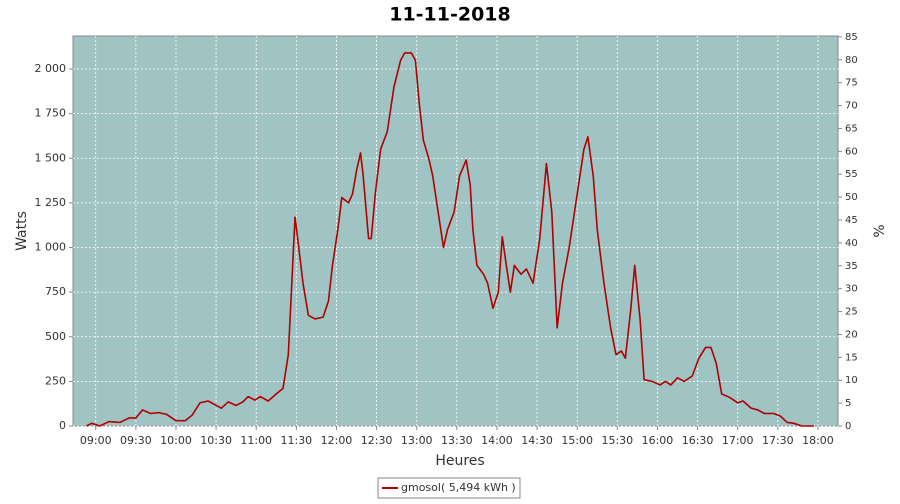 The height and width of the screenshot is (504, 900). I want to click on y2-tick-label: 55, so click(851, 174).